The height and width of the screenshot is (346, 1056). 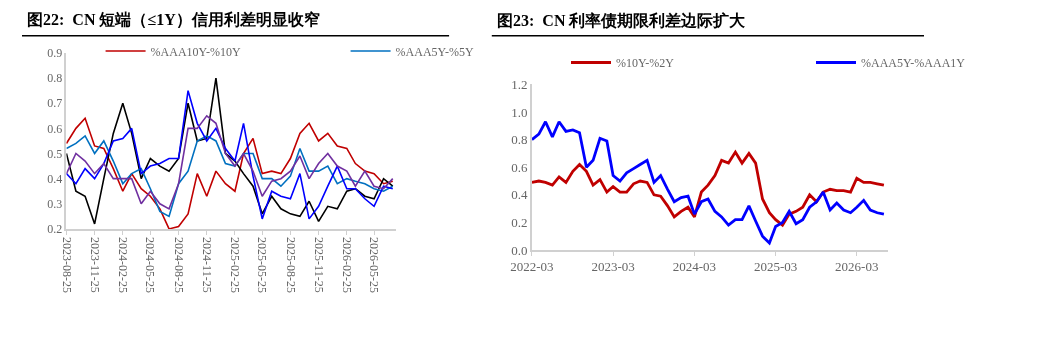 What do you see at coordinates (775, 267) in the screenshot?
I see `x-tick-label: 2025-03` at bounding box center [775, 267].